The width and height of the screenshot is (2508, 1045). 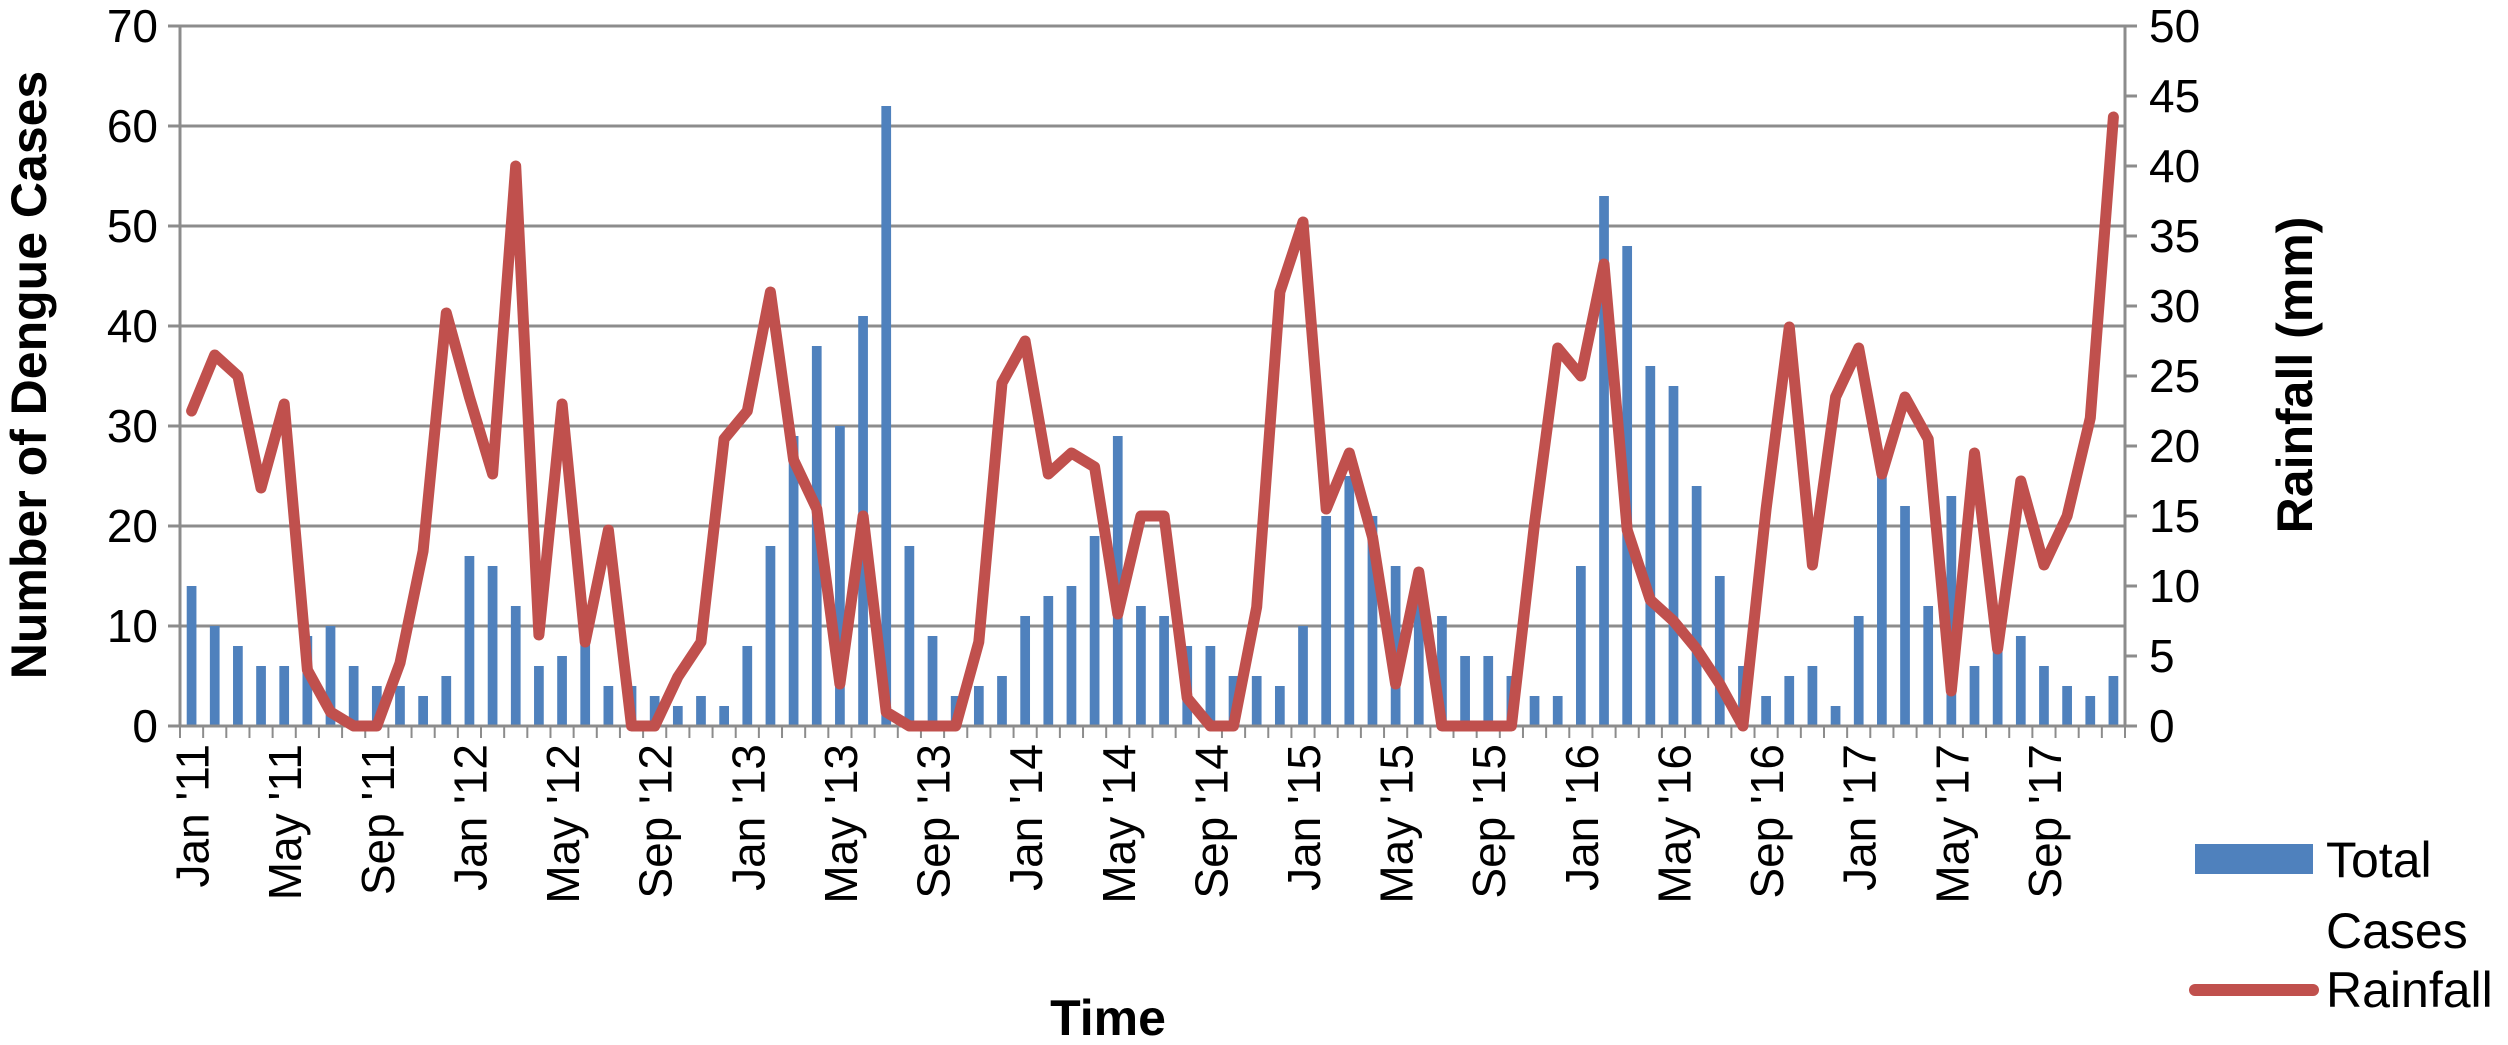 I want to click on legend-label-total-cases-line2: Cases, so click(x=2397, y=931).